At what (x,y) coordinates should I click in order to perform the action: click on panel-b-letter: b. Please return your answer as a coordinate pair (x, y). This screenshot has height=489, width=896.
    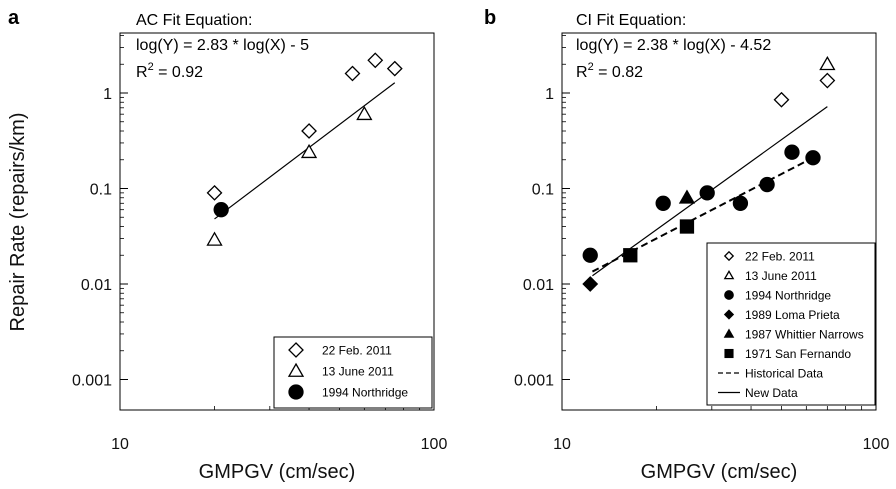
    Looking at the image, I should click on (490, 18).